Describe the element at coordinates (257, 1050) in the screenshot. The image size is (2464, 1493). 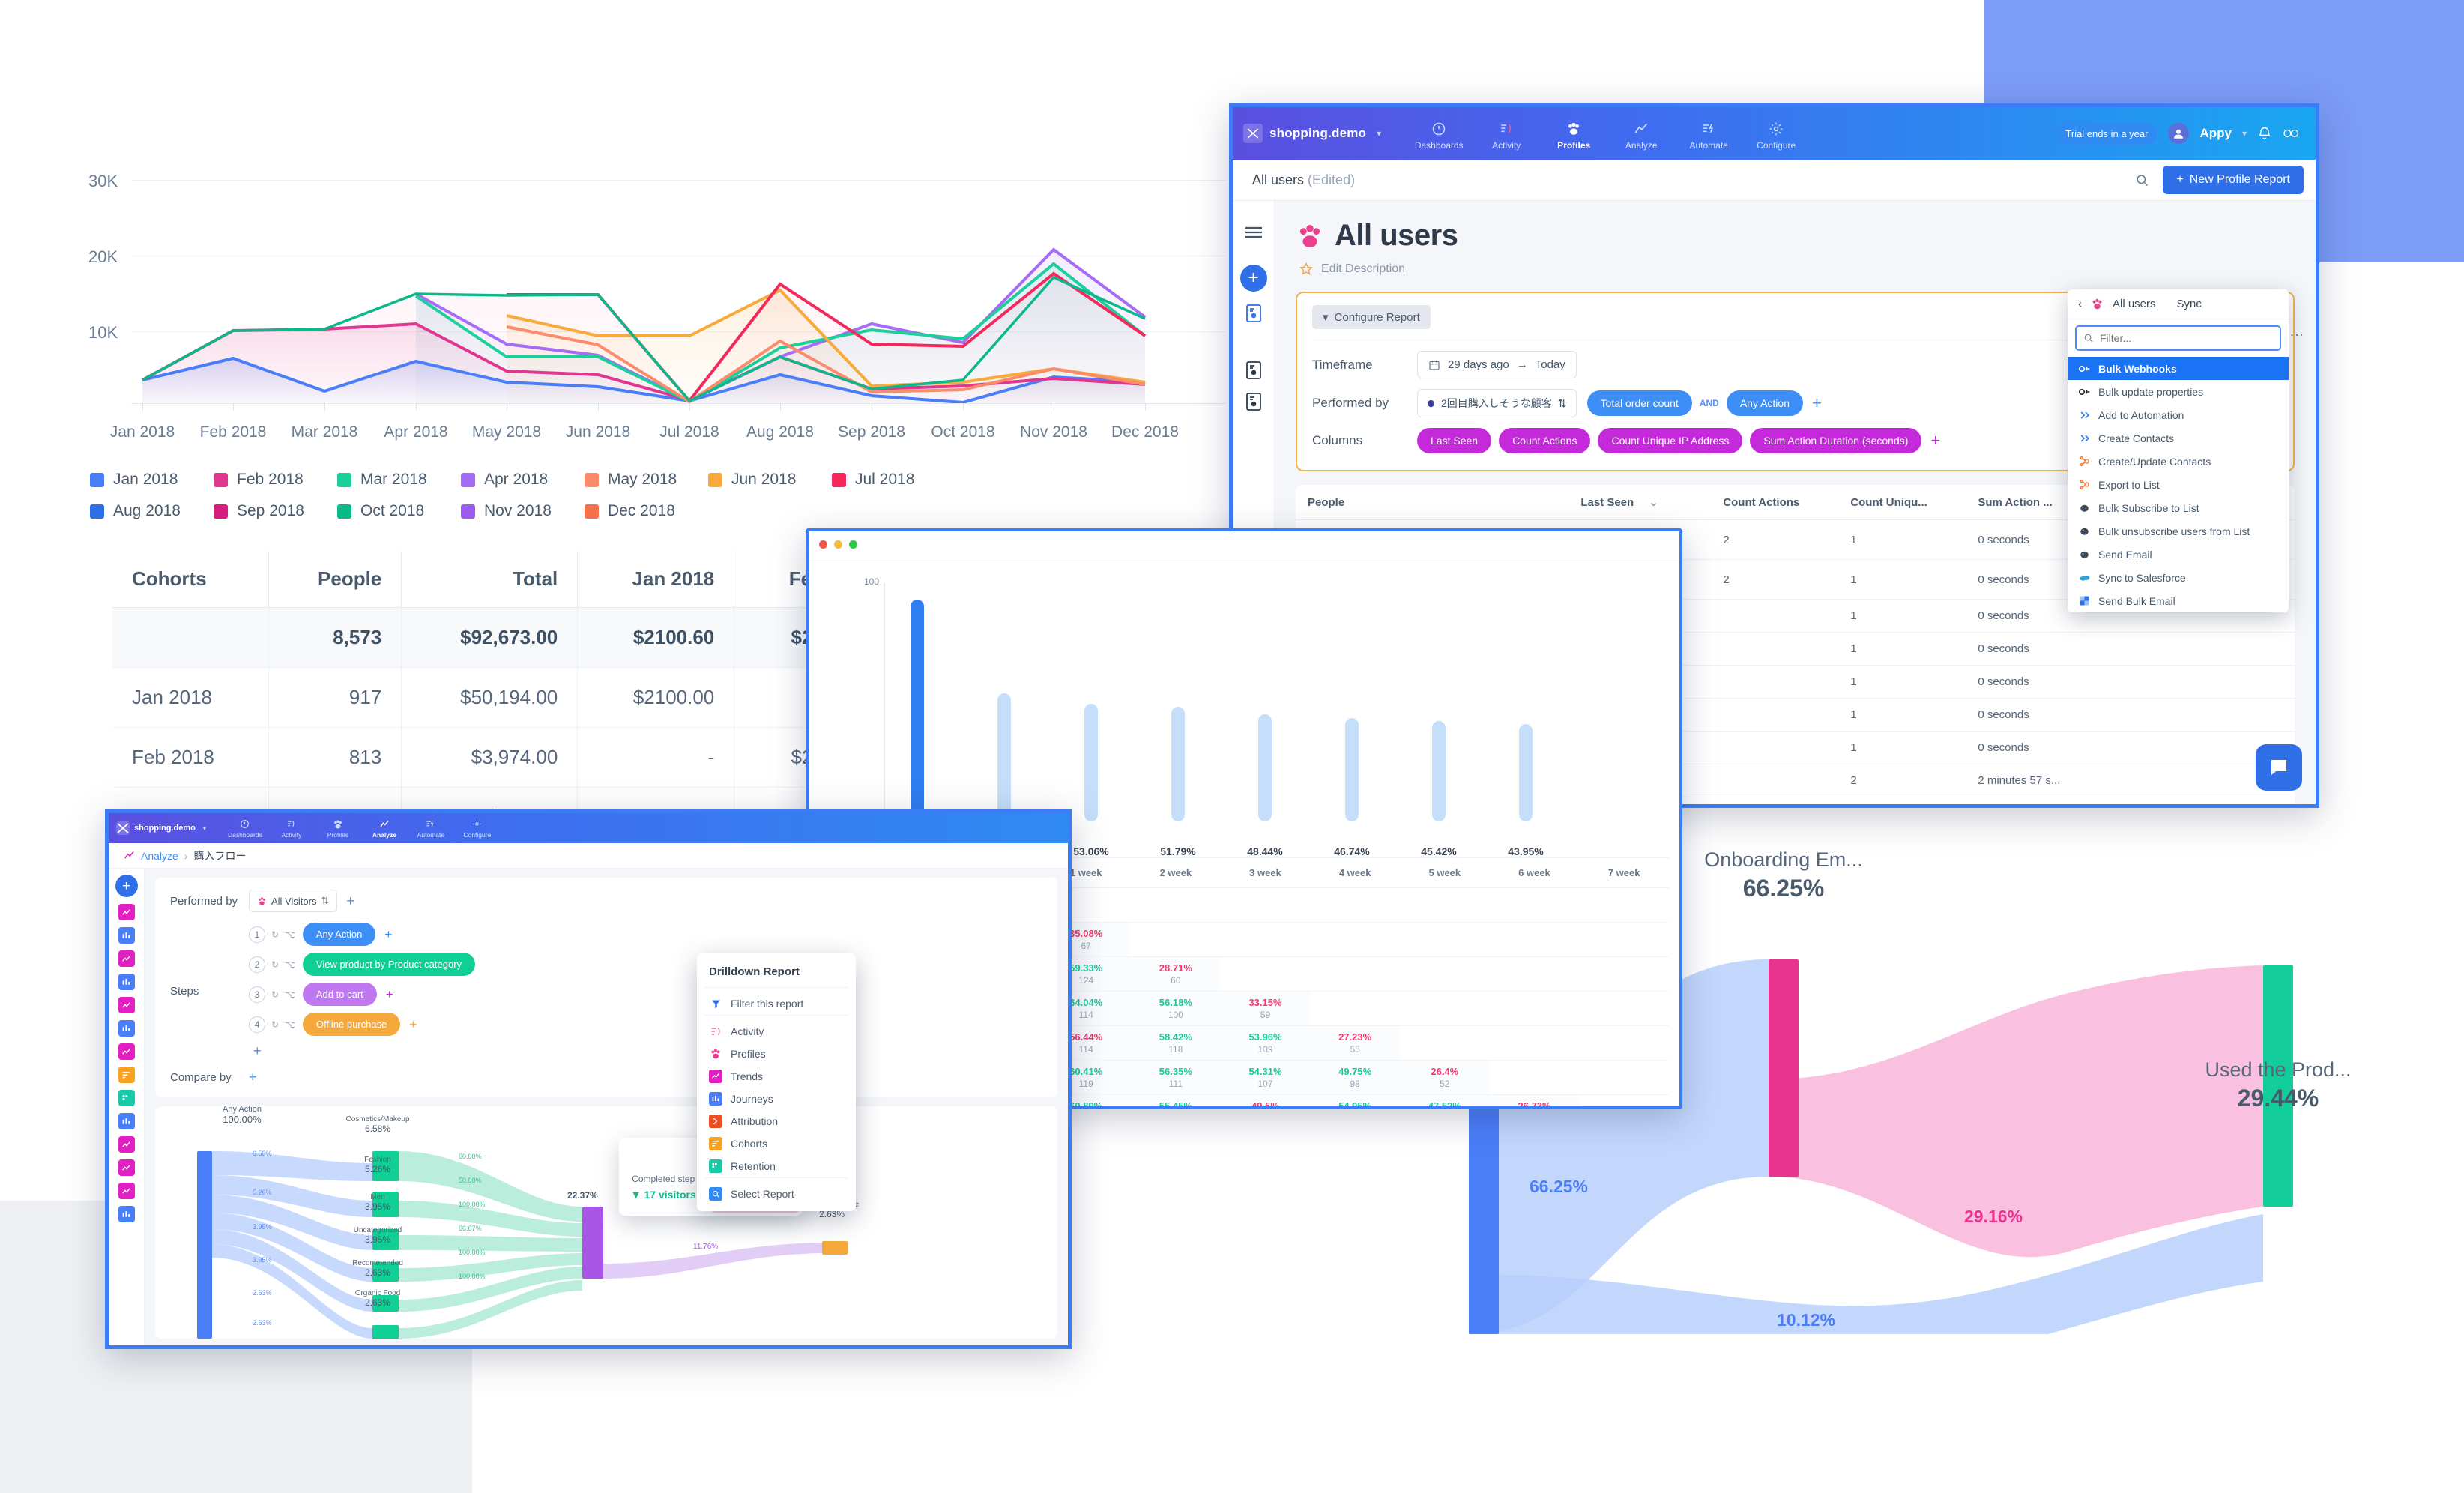
I see `add-step-button: +` at that location.